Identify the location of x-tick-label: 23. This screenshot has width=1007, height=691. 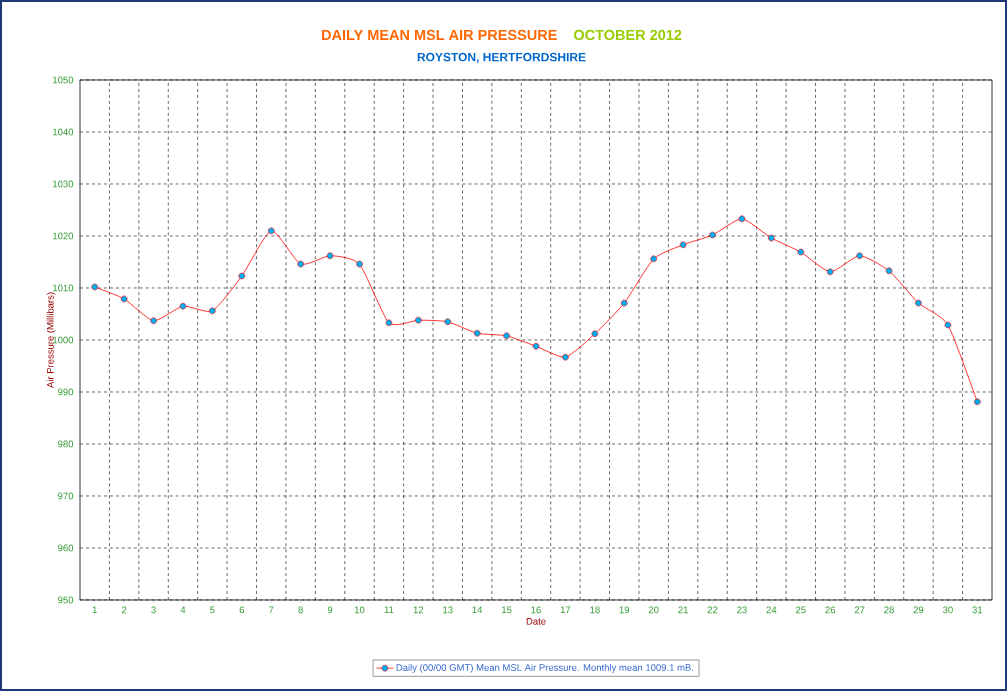
(742, 610).